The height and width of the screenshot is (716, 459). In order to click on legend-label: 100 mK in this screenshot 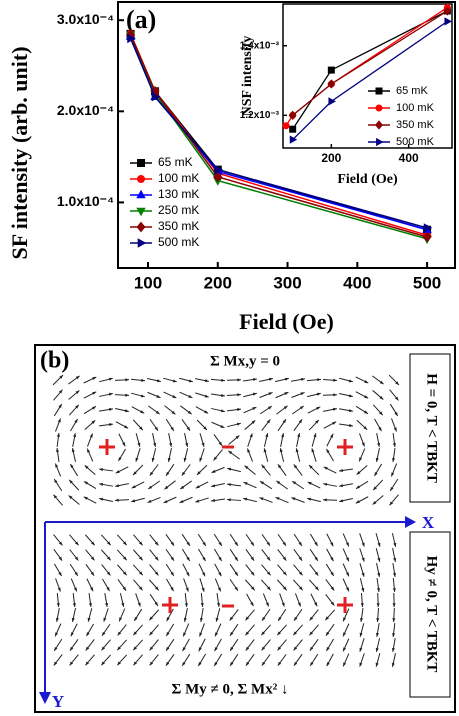, I will do `click(178, 178)`.